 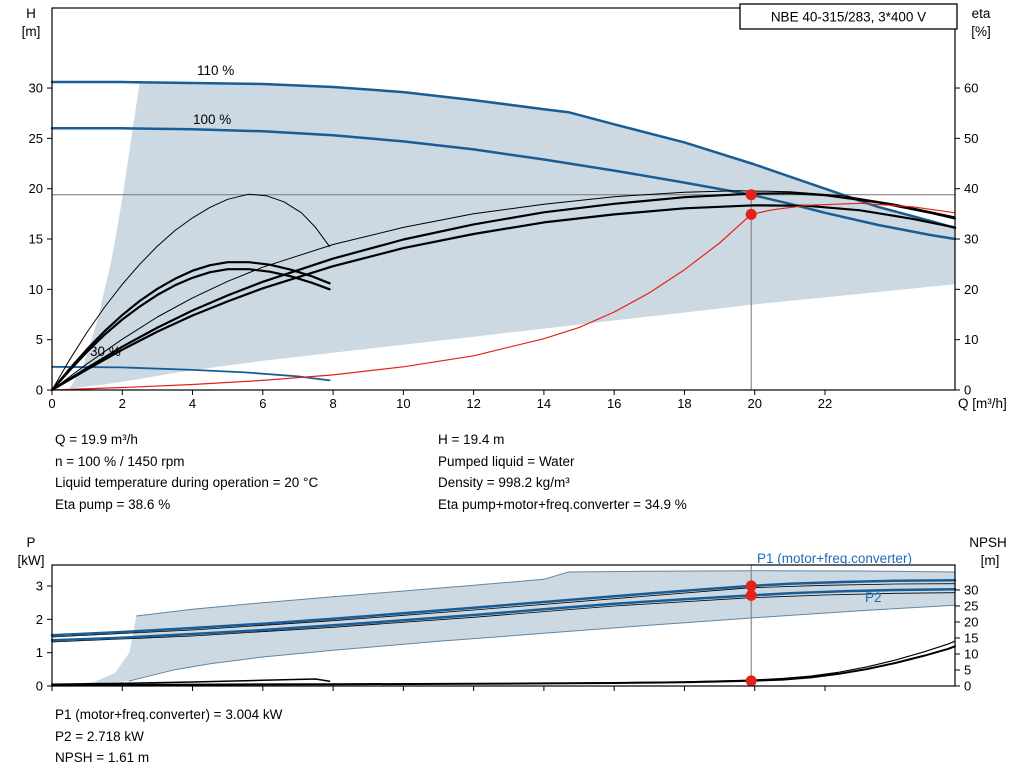 What do you see at coordinates (506, 461) in the screenshot?
I see `info-pumped-liquid: Pumped liquid = Water` at bounding box center [506, 461].